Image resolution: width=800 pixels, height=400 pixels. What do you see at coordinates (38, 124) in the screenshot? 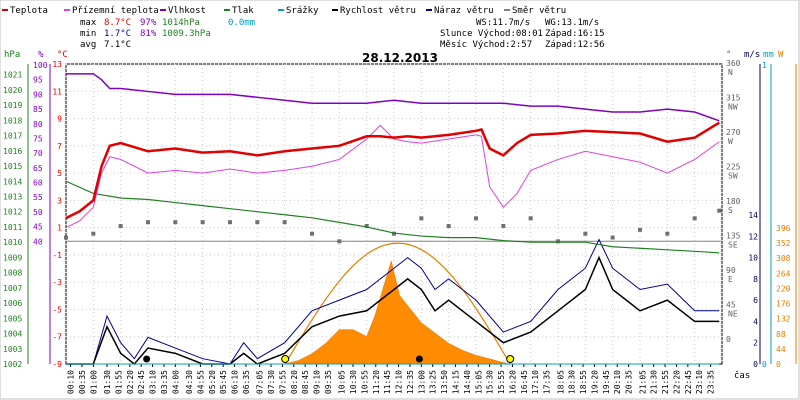
I see `humidity-tick: 80` at bounding box center [38, 124].